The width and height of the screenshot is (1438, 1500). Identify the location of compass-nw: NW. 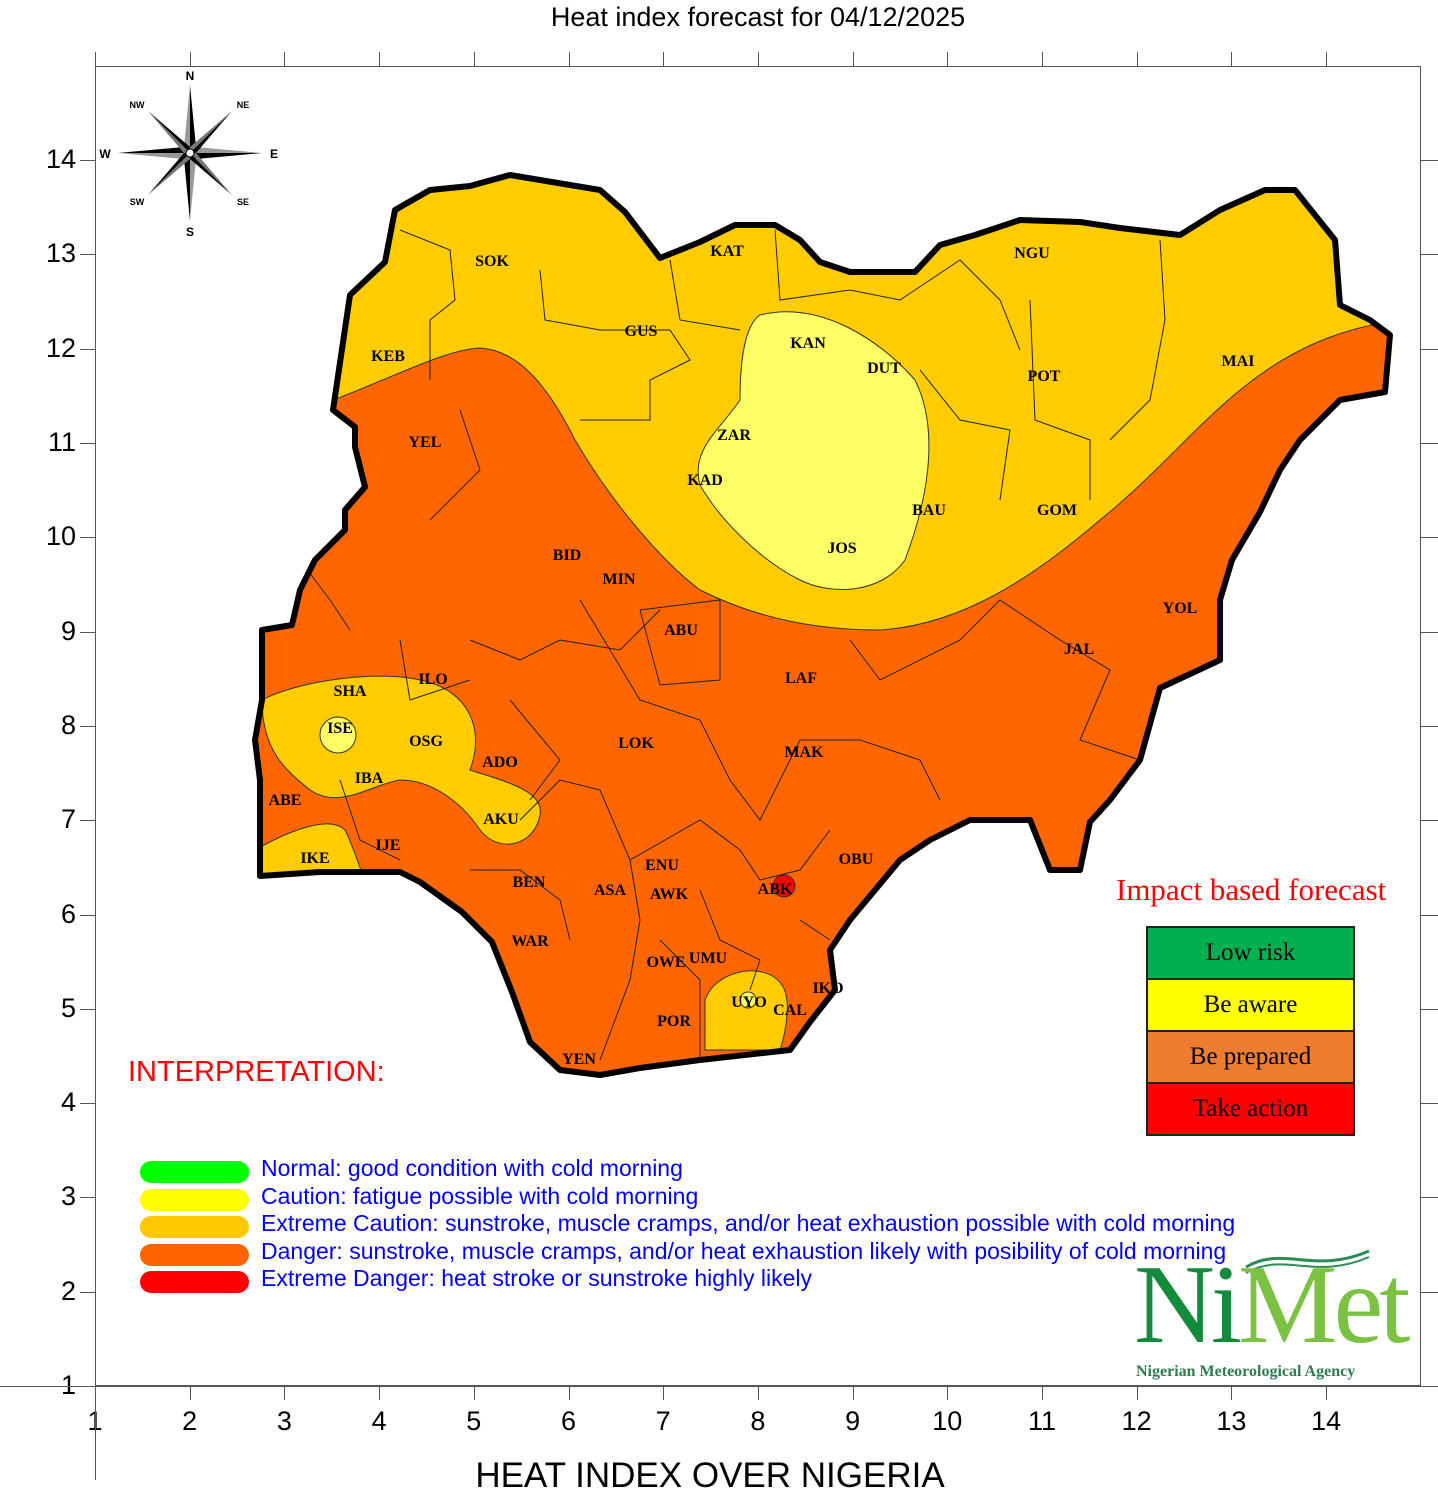
(137, 105).